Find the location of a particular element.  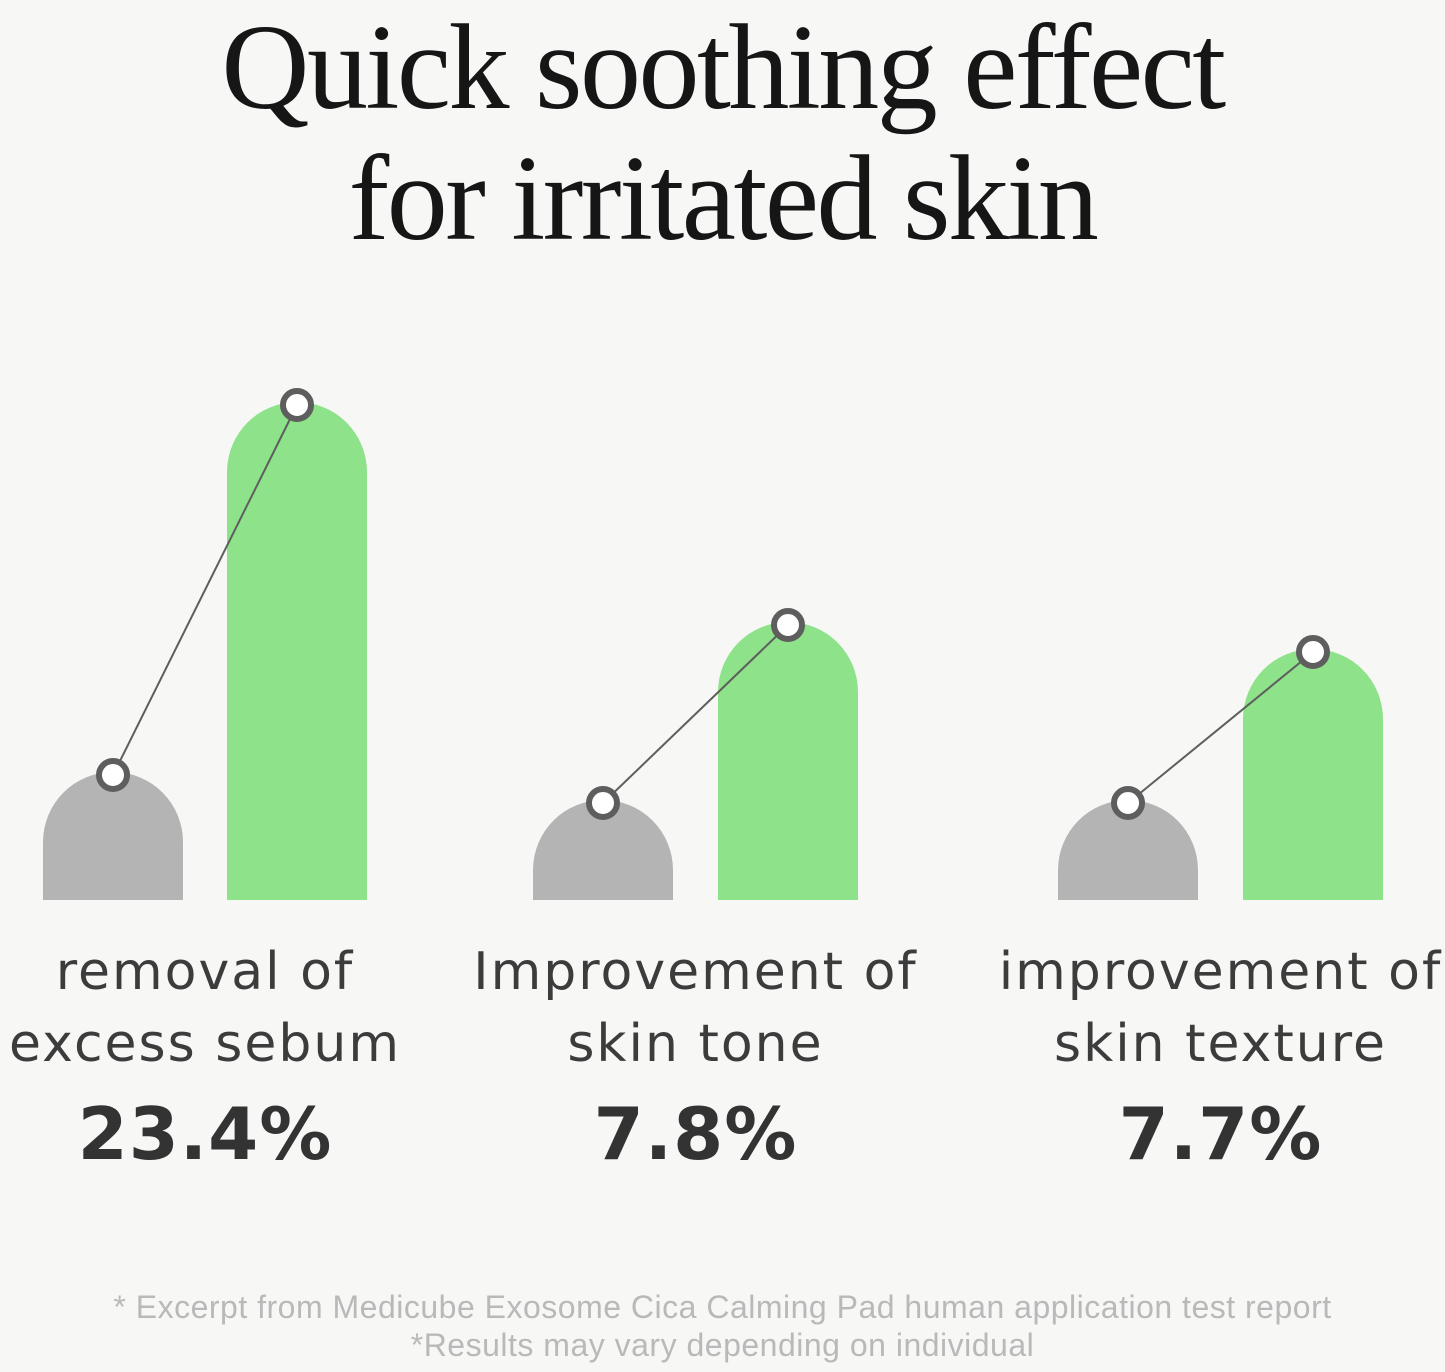

group-label-line-1: Improvement of is located at coordinates (695, 972).